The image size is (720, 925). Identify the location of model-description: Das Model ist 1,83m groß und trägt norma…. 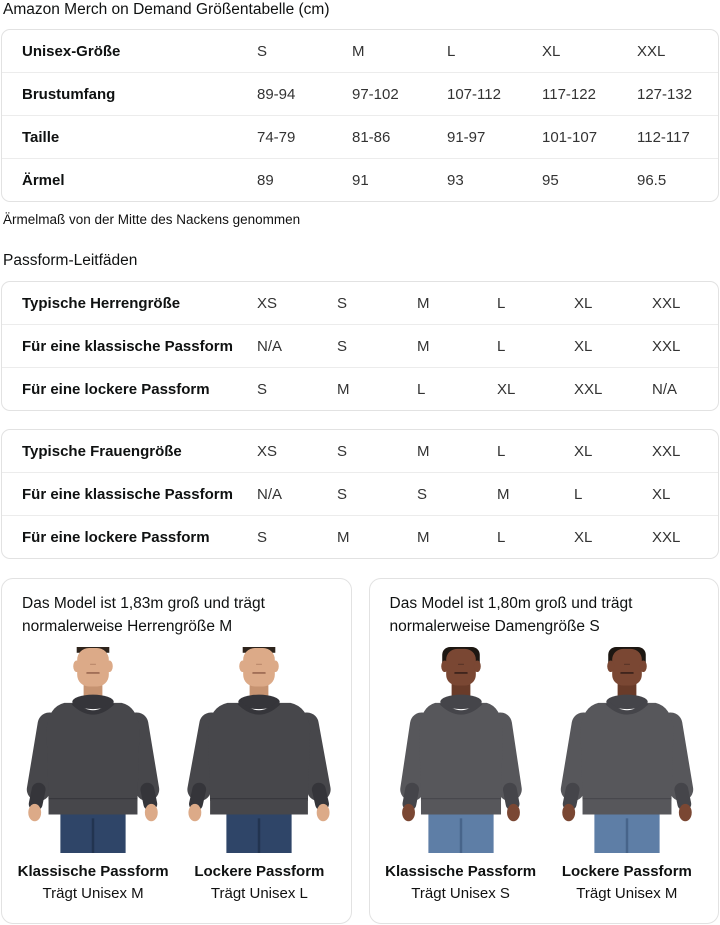
(143, 615).